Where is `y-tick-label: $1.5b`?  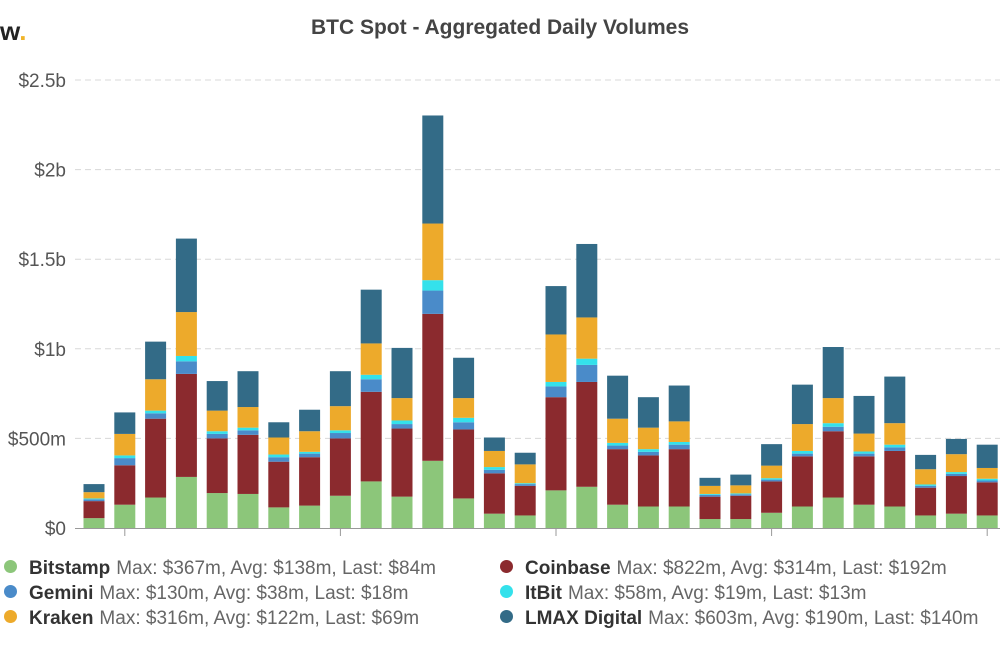 y-tick-label: $1.5b is located at coordinates (42, 260).